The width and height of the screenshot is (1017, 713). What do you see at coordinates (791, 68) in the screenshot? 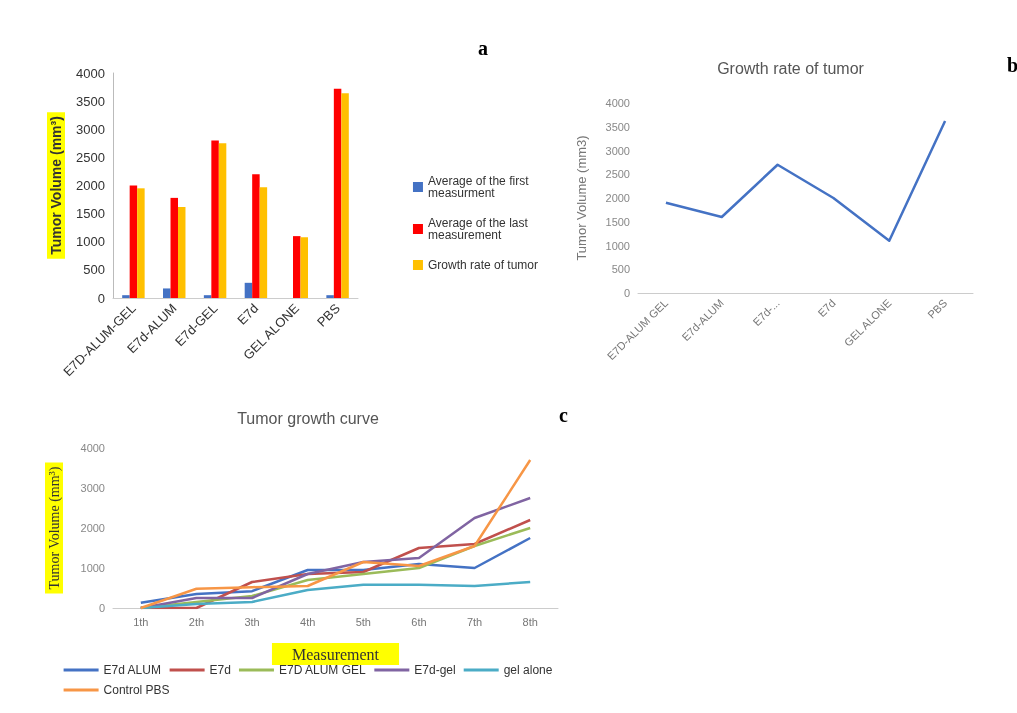
I see `chart-title: Growth rate of tumor` at bounding box center [791, 68].